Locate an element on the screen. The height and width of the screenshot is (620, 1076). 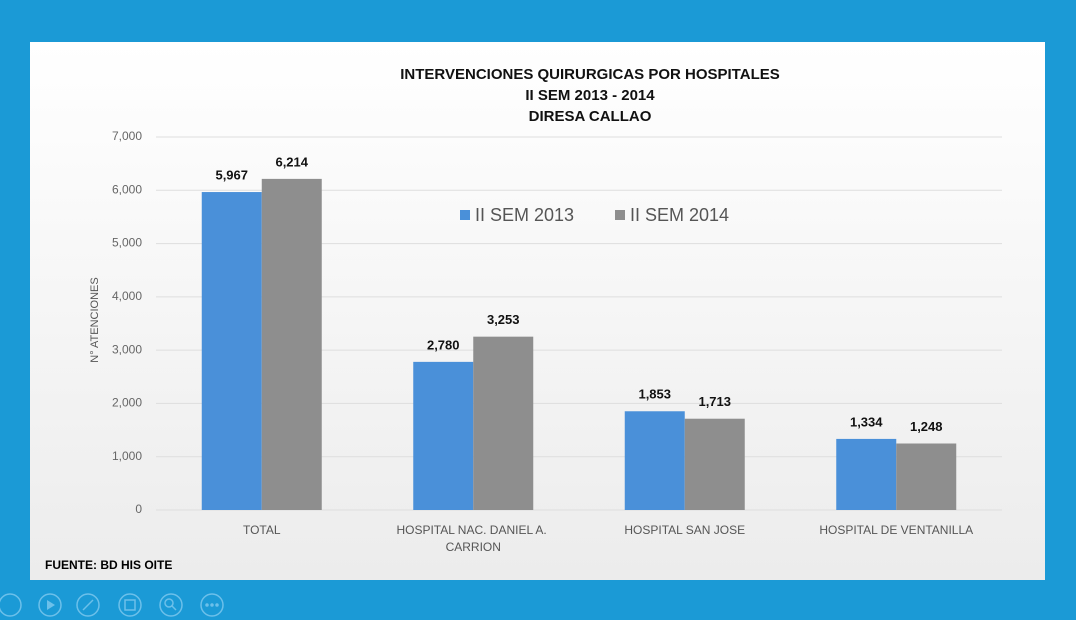
chart-title: II SEM 2013 - 2014 is located at coordinates (590, 95).